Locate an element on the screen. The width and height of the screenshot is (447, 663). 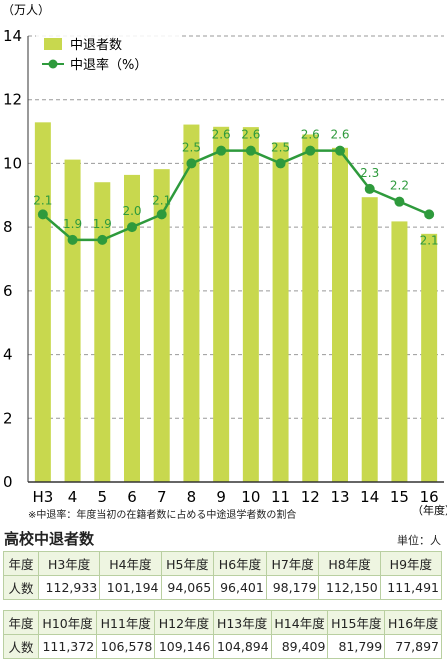
count-cell: 106,578 is located at coordinates (126, 646).